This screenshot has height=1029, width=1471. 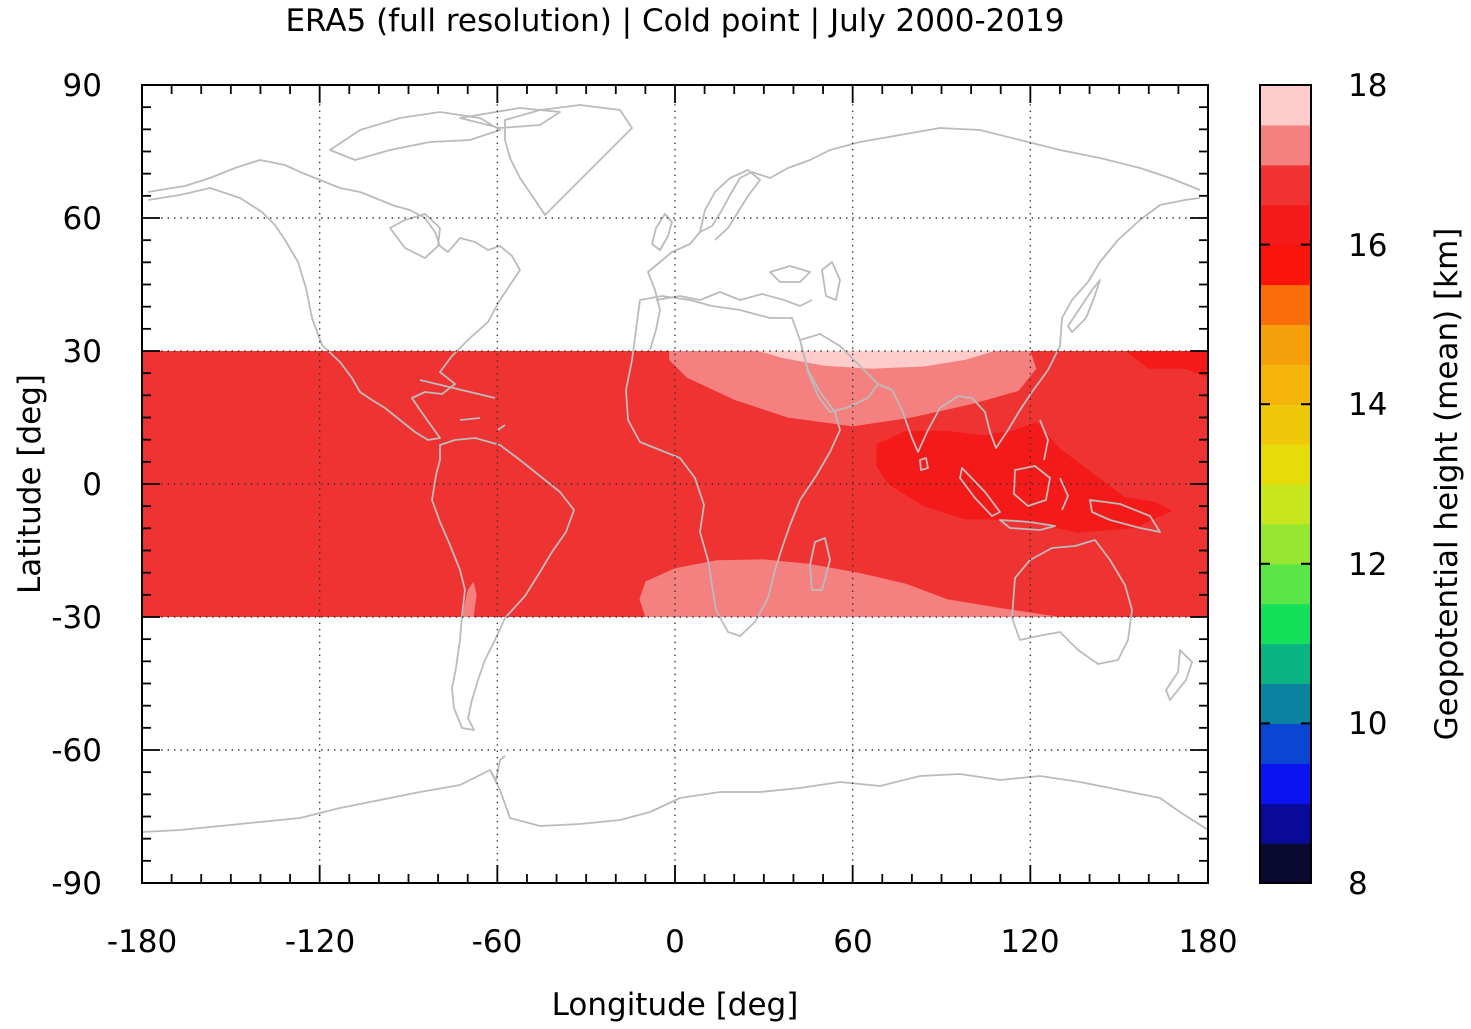 What do you see at coordinates (320, 942) in the screenshot?
I see `x-tick-label: -120` at bounding box center [320, 942].